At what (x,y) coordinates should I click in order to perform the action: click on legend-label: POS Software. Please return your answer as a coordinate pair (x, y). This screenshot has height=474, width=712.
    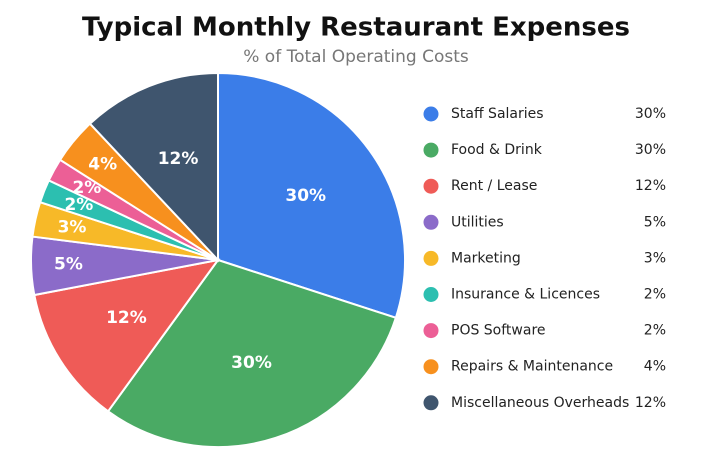
    Looking at the image, I should click on (498, 331).